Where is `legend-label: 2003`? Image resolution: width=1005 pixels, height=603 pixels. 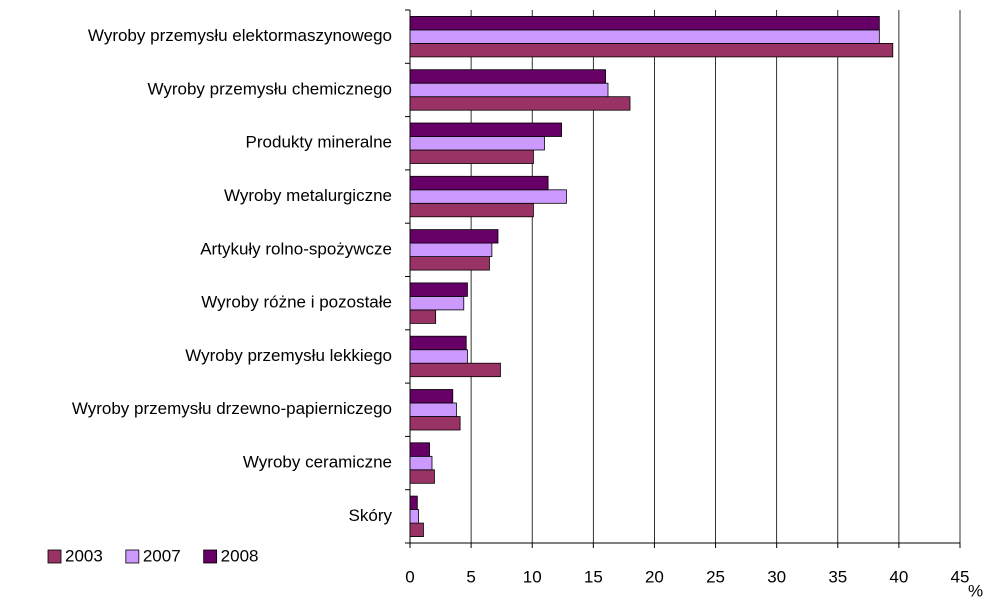 legend-label: 2003 is located at coordinates (84, 555).